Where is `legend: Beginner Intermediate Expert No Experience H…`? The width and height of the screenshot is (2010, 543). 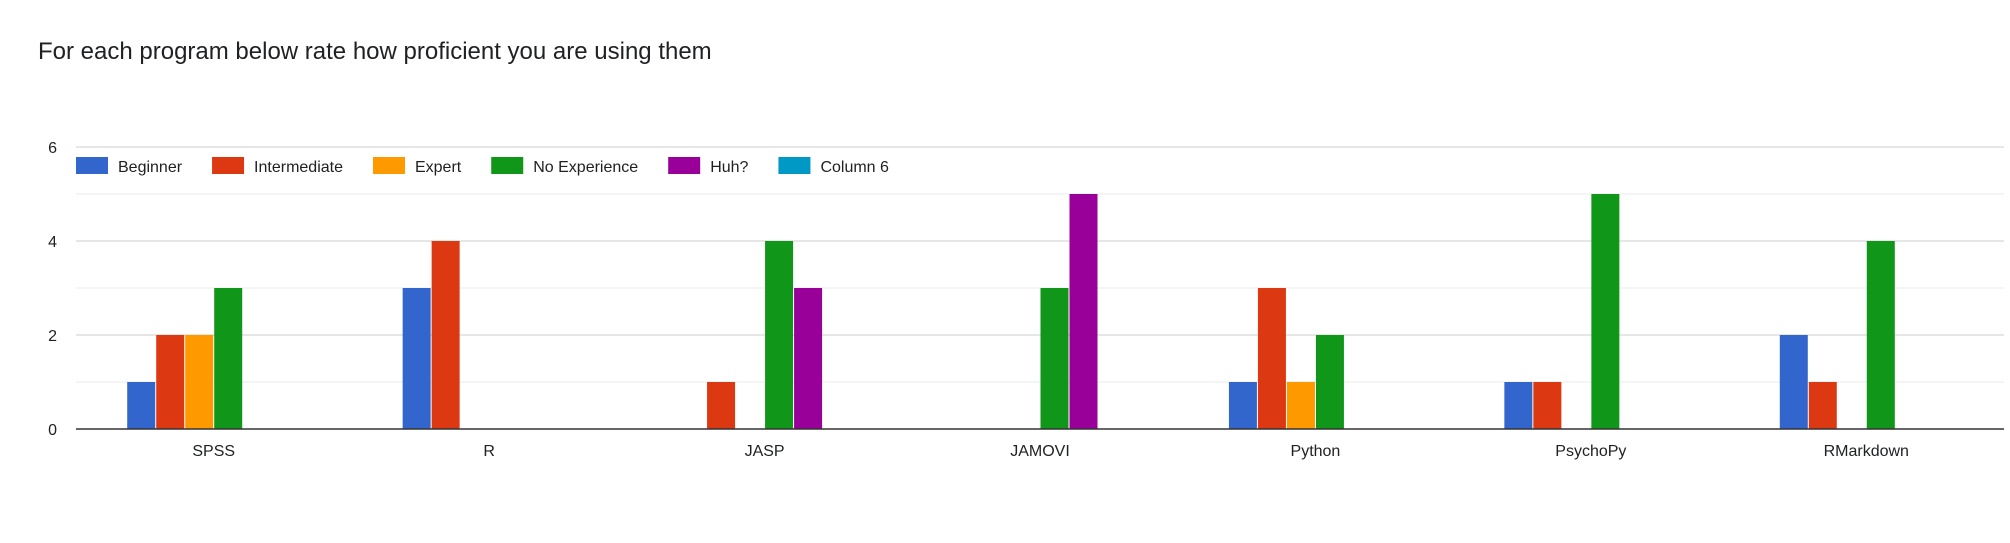 legend: Beginner Intermediate Expert No Experience H… is located at coordinates (482, 166).